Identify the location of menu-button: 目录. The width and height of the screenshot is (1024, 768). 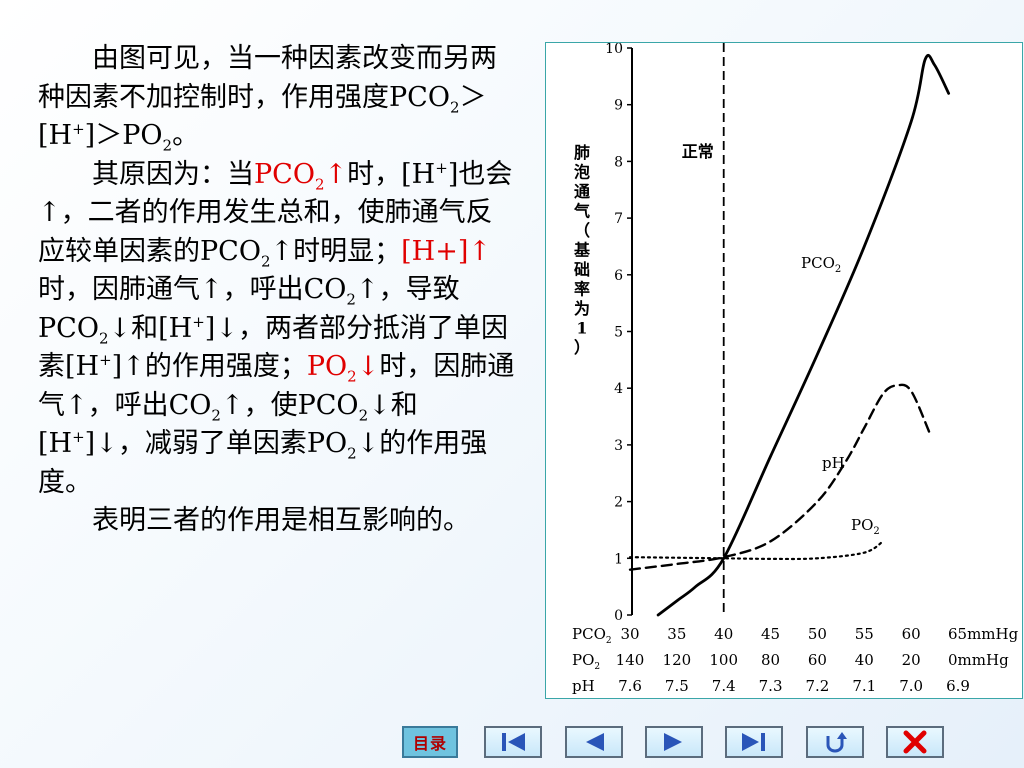
(430, 742).